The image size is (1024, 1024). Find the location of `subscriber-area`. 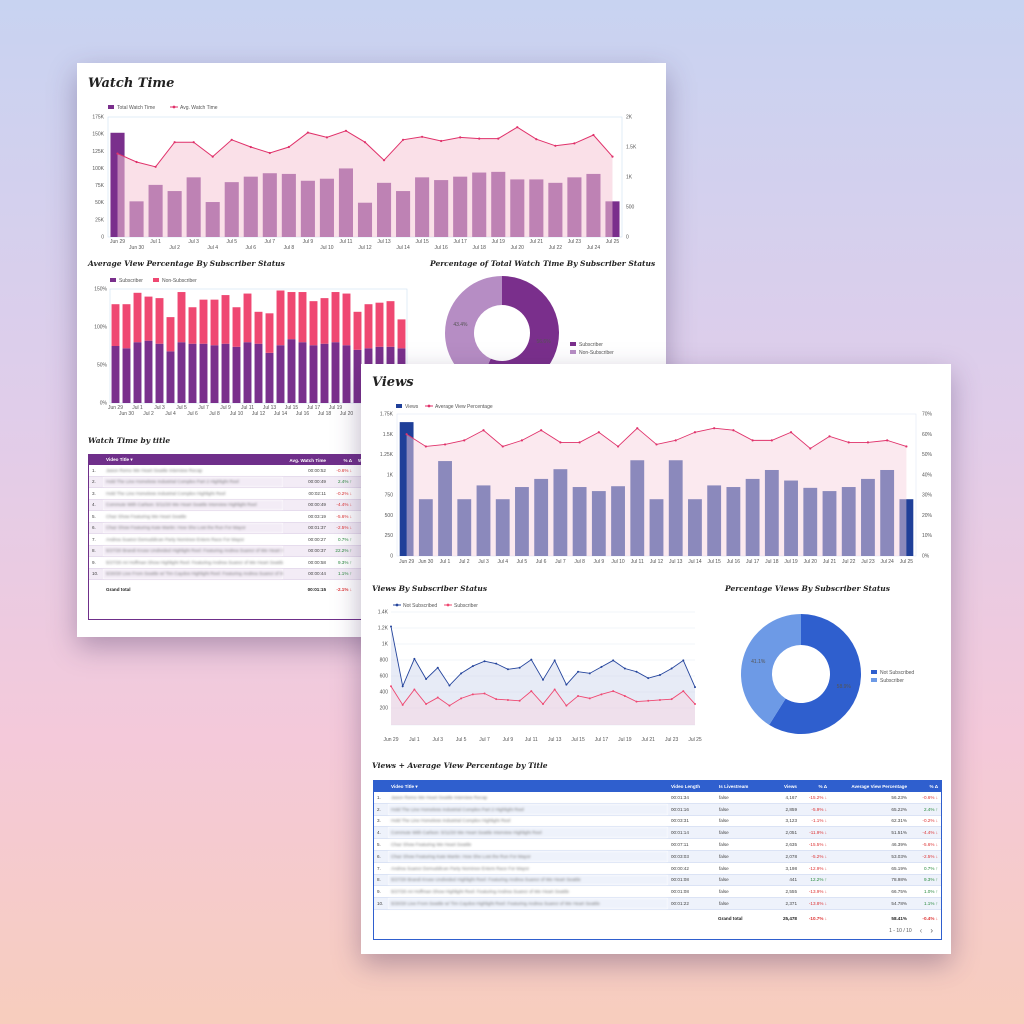

subscriber-area is located at coordinates (543, 705).